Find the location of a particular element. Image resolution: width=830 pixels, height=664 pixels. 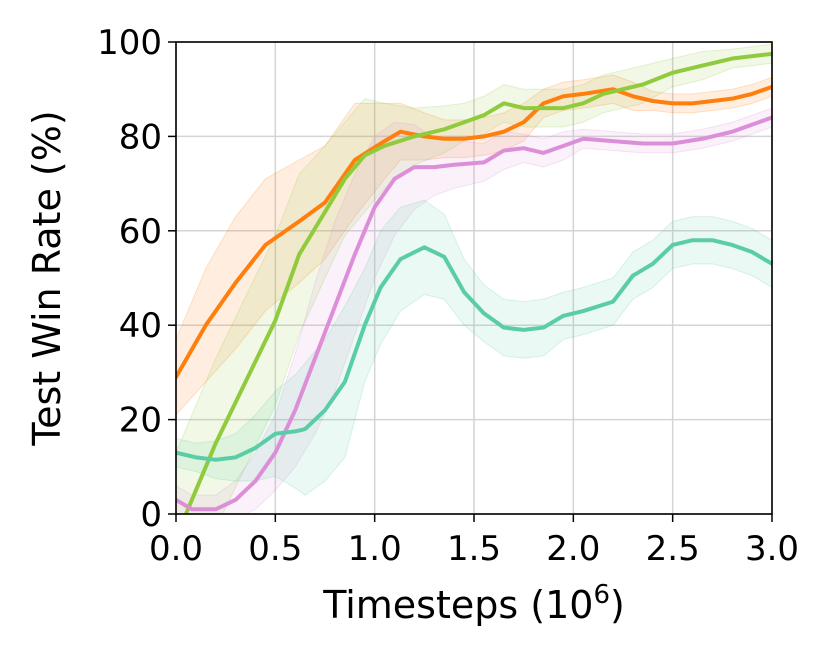

y-tick-label: 80 is located at coordinates (140, 137).